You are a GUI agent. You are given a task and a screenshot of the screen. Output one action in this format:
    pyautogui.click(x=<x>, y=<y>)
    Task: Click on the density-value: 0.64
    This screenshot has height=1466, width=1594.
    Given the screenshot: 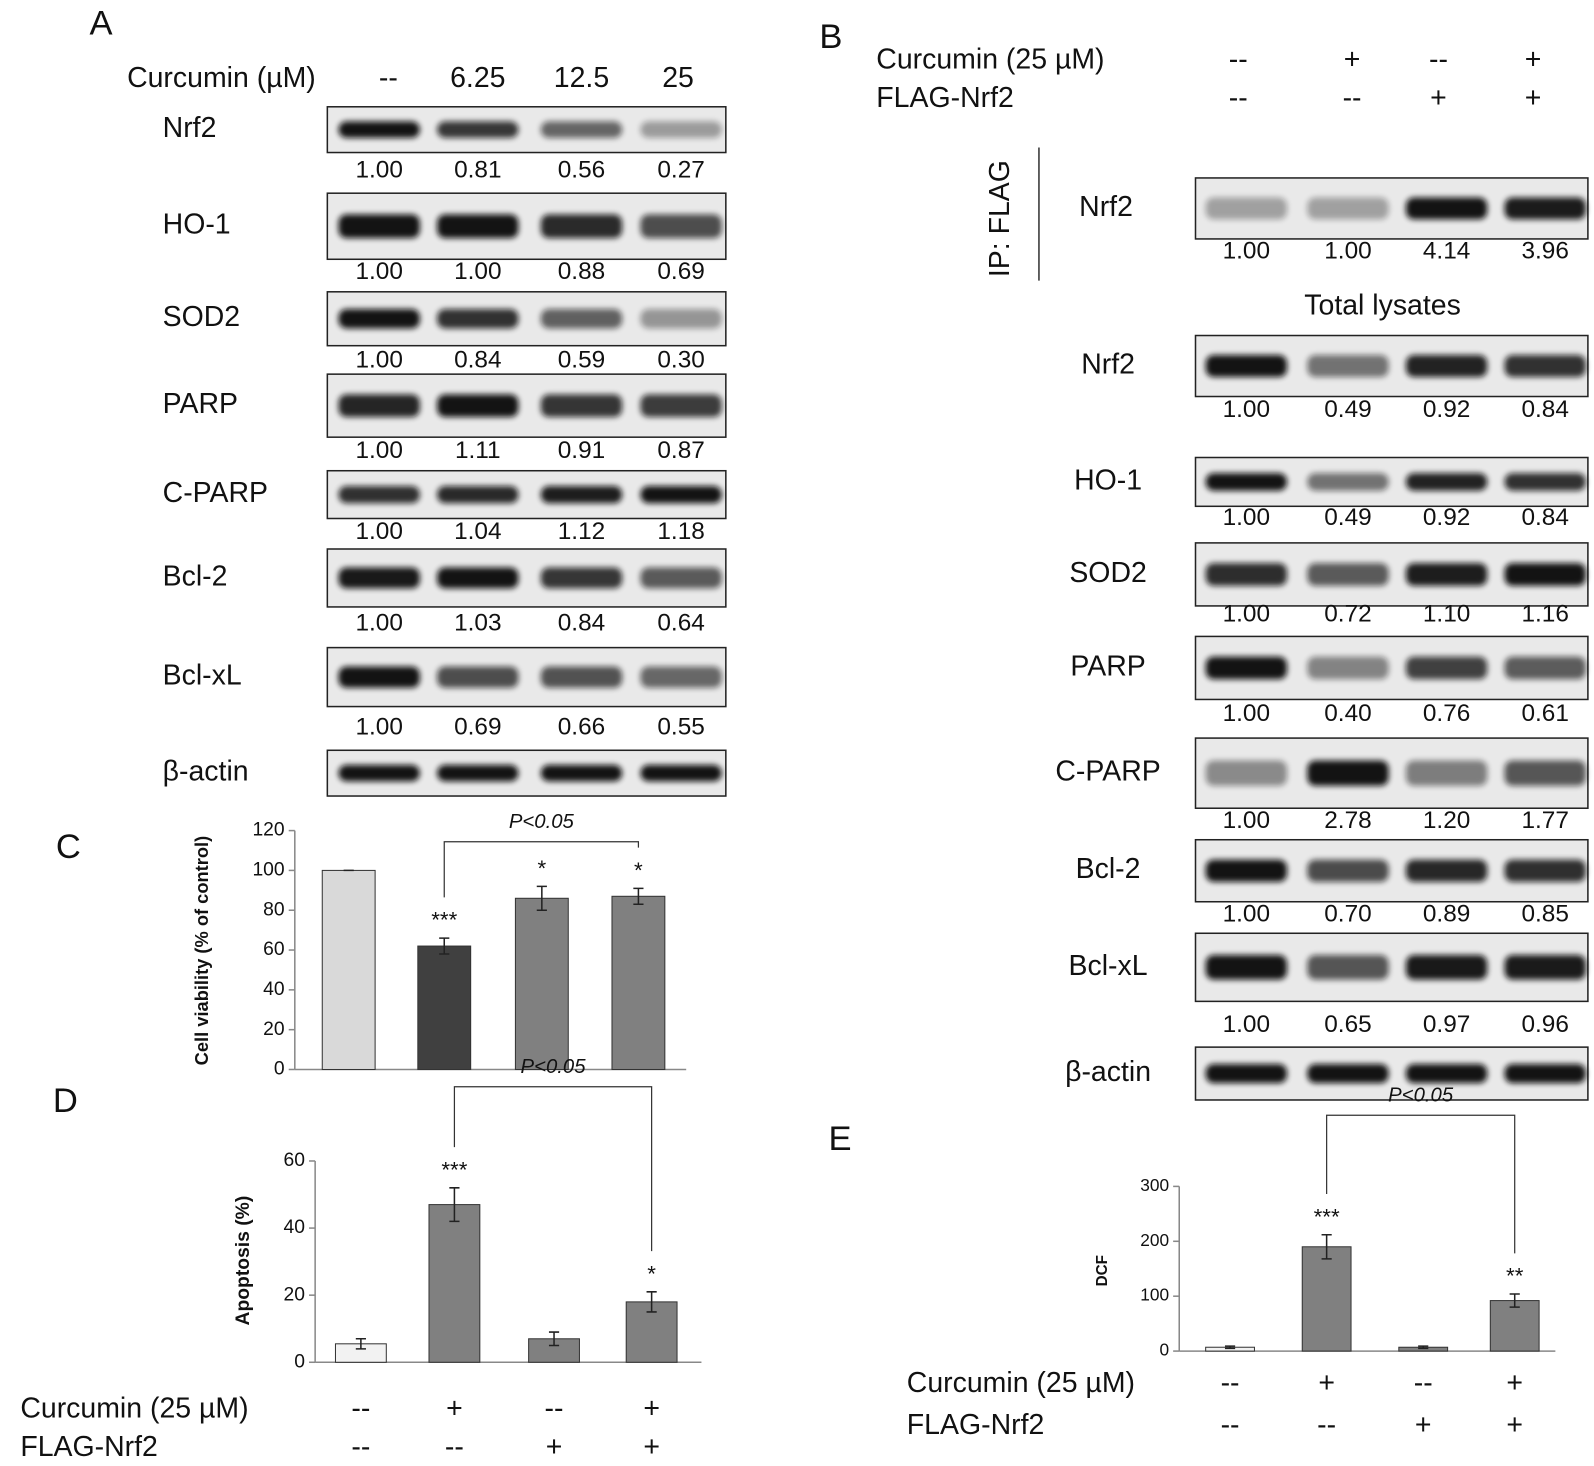 What is the action you would take?
    pyautogui.click(x=680, y=623)
    